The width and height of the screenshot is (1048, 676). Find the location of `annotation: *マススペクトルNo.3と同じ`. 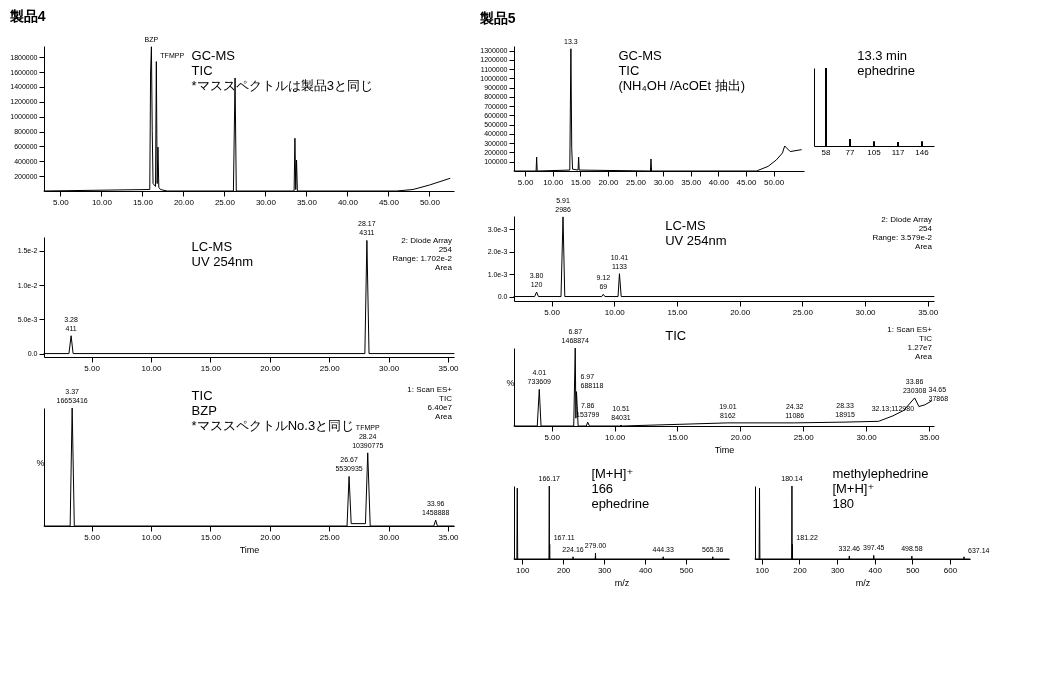

annotation: *マススペクトルNo.3と同じ is located at coordinates (273, 425).